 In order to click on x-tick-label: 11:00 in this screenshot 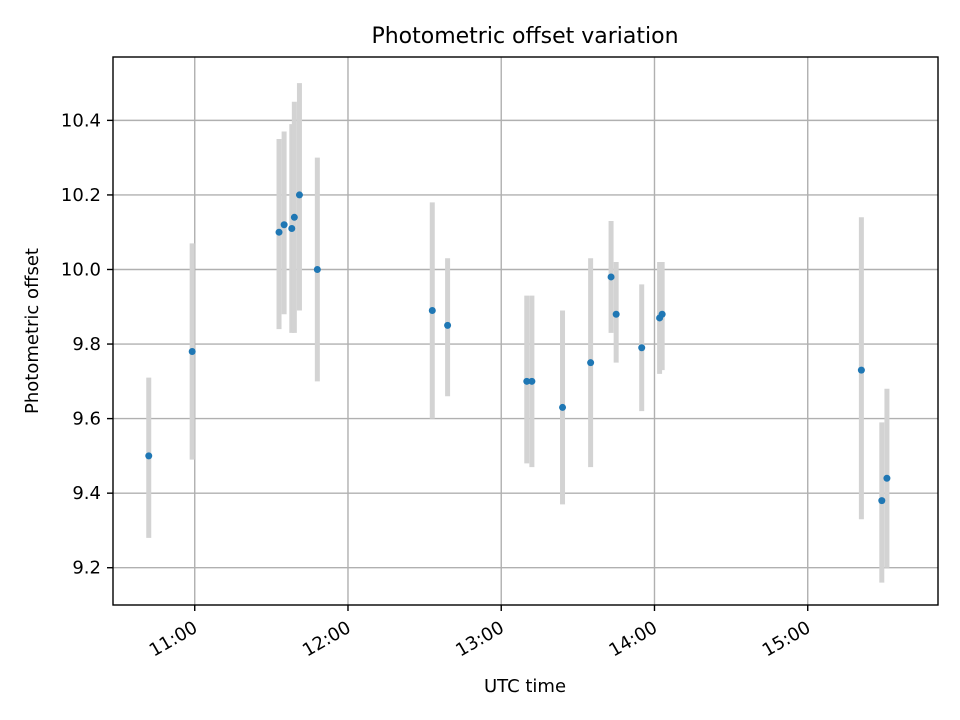, I will do `click(173, 639)`.